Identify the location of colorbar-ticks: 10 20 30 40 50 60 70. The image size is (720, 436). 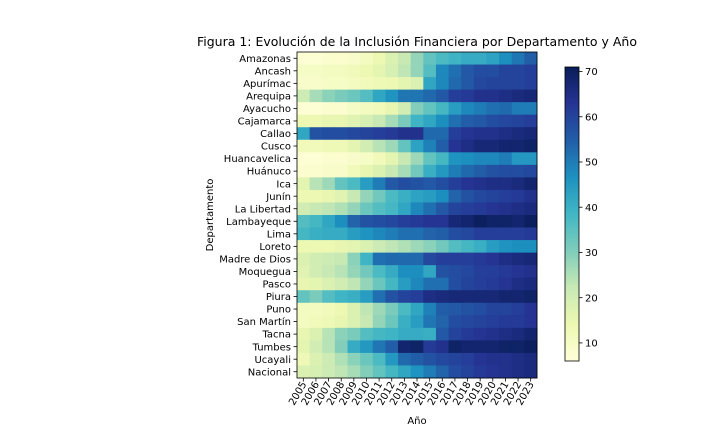
(588, 208).